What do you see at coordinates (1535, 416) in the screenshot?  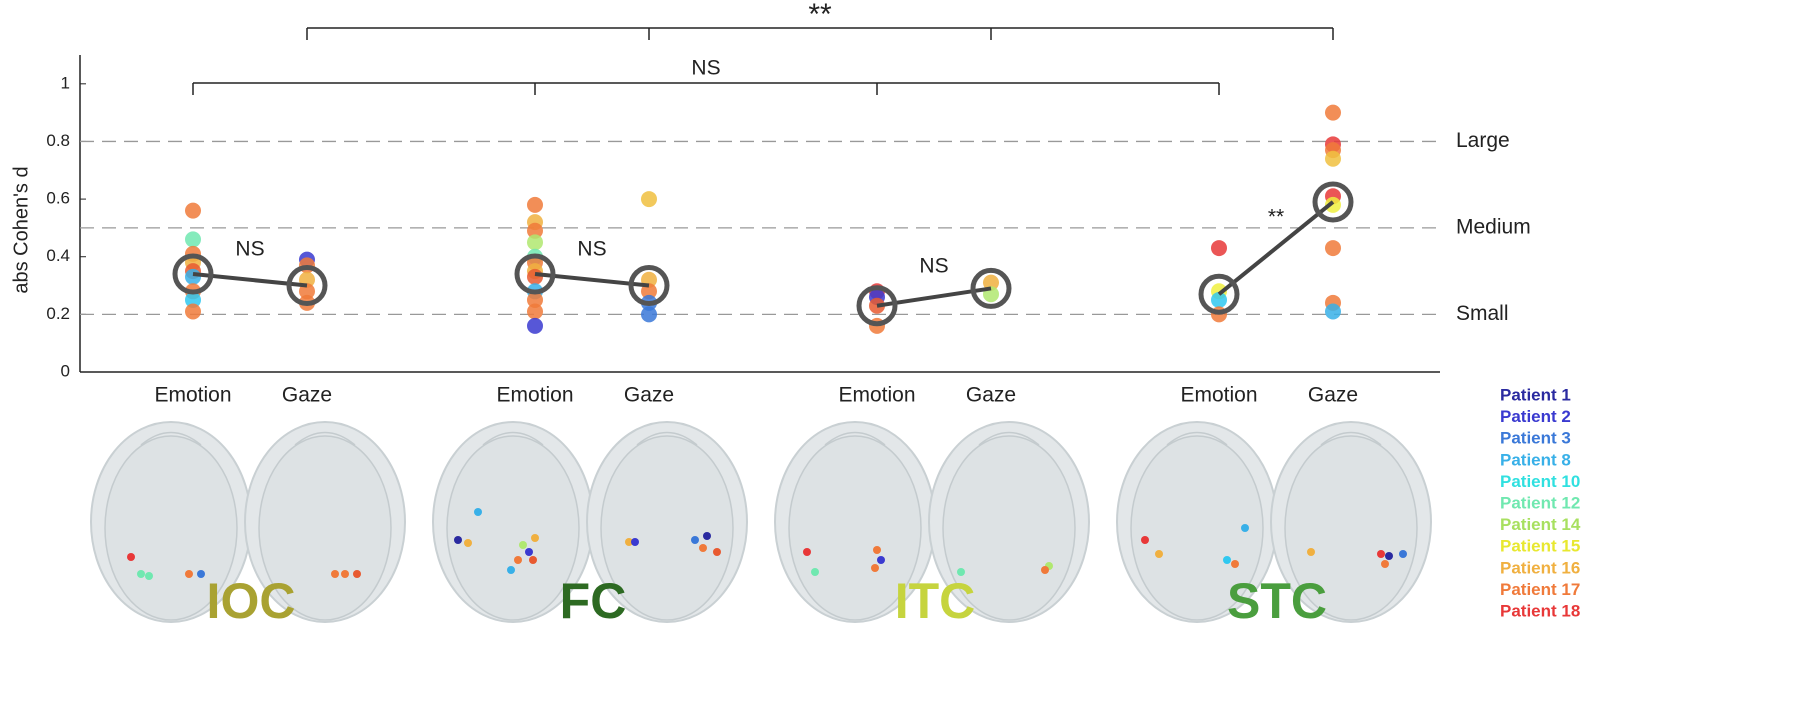 I see `legend-entry: Patient 2` at bounding box center [1535, 416].